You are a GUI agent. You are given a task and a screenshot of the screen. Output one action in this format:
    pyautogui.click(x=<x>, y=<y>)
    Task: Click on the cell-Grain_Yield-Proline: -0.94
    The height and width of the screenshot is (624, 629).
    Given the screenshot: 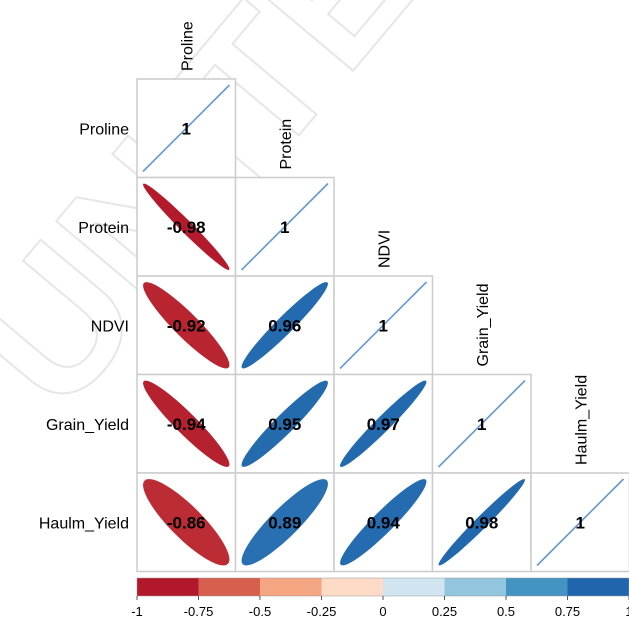 What is the action you would take?
    pyautogui.click(x=186, y=423)
    